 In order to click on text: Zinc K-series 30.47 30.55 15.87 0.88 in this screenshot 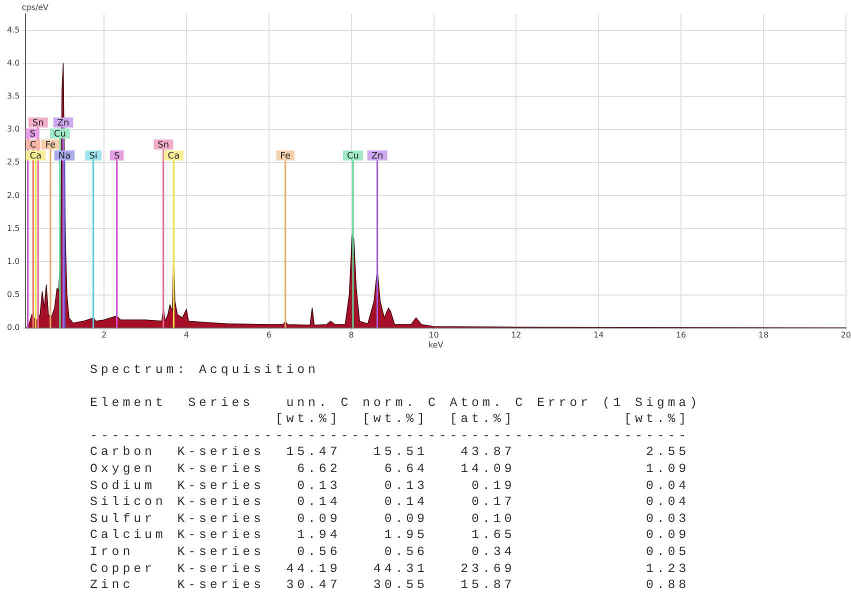, I will do `click(390, 585)`.